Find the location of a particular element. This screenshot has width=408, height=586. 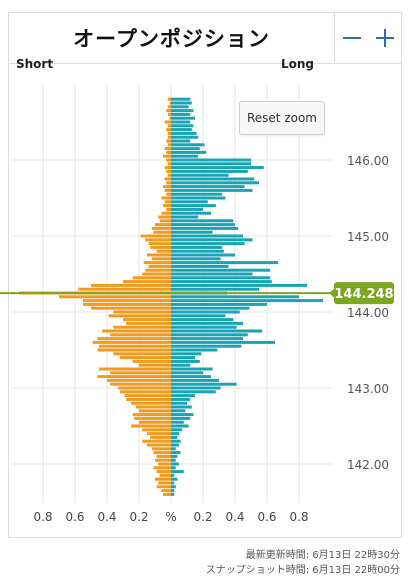

y-tick-label: 145.00 is located at coordinates (368, 237).